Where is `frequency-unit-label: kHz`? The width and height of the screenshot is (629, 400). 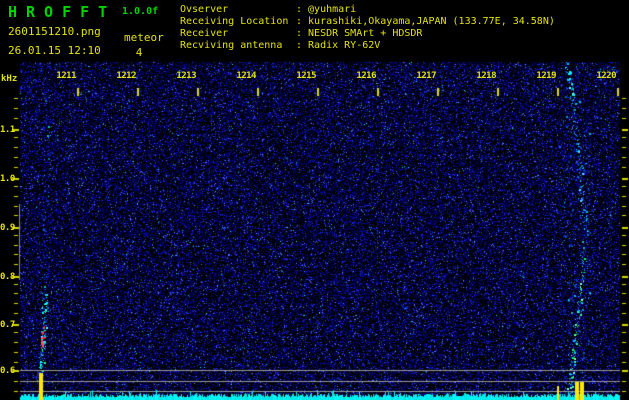
frequency-unit-label: kHz is located at coordinates (9, 79).